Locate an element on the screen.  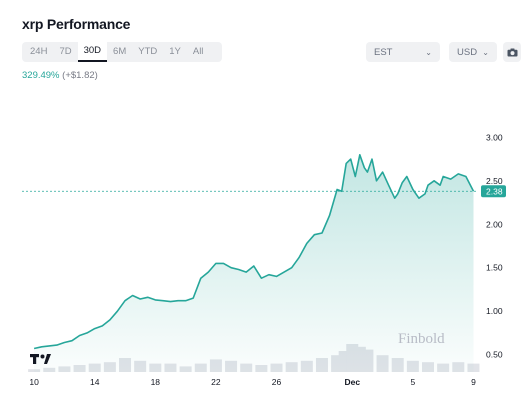
camera-icon is located at coordinates (512, 52).